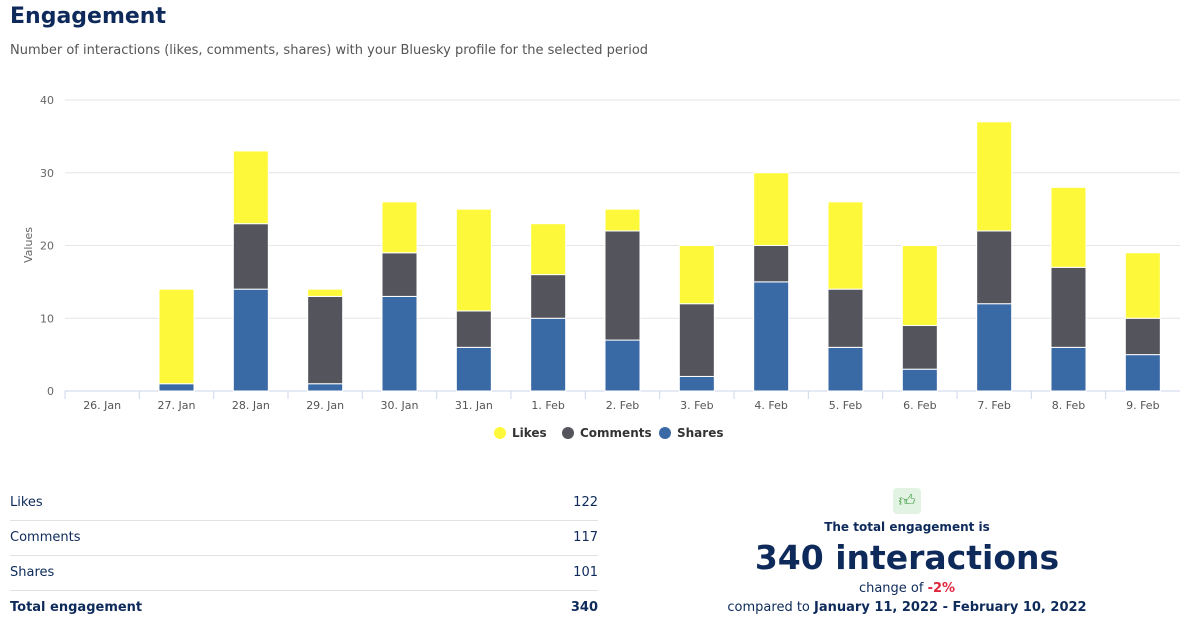 The width and height of the screenshot is (1192, 641). I want to click on x-tick-label: 30. Jan, so click(400, 405).